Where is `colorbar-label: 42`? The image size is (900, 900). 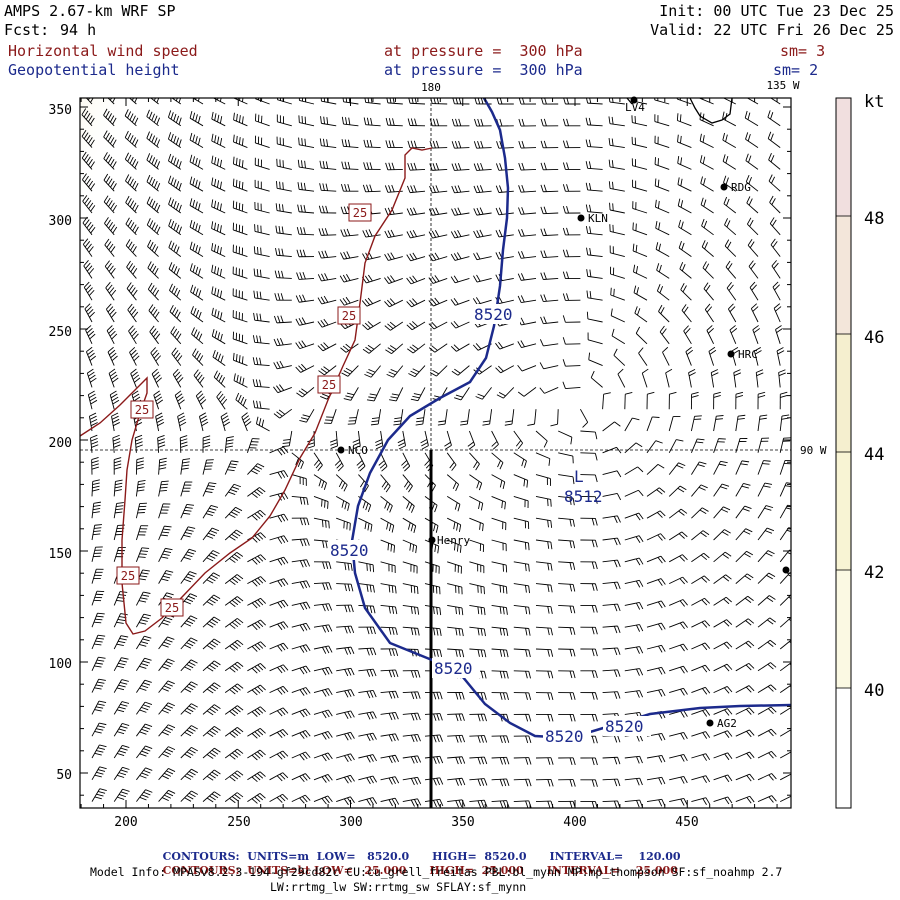 colorbar-label: 42 is located at coordinates (874, 573).